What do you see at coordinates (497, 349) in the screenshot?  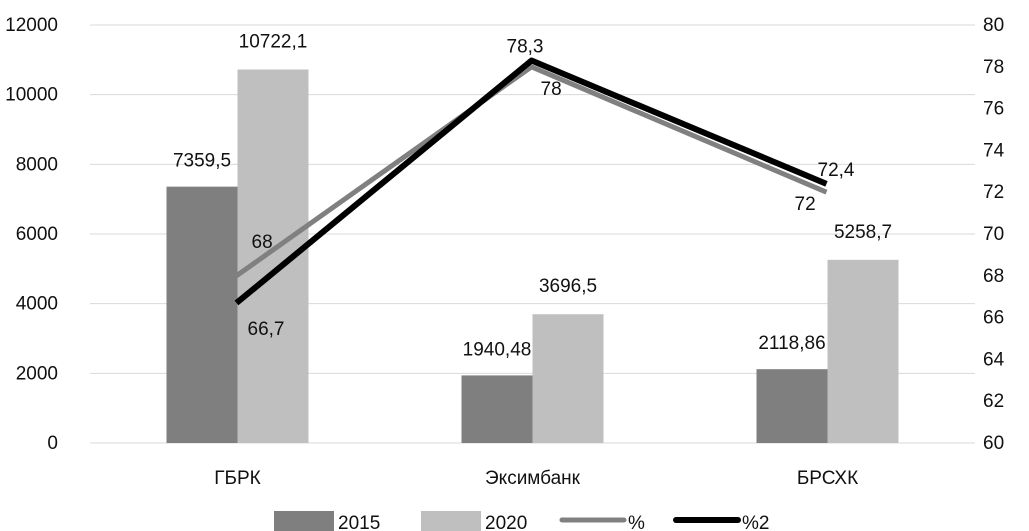 I see `data-label: 1940,48` at bounding box center [497, 349].